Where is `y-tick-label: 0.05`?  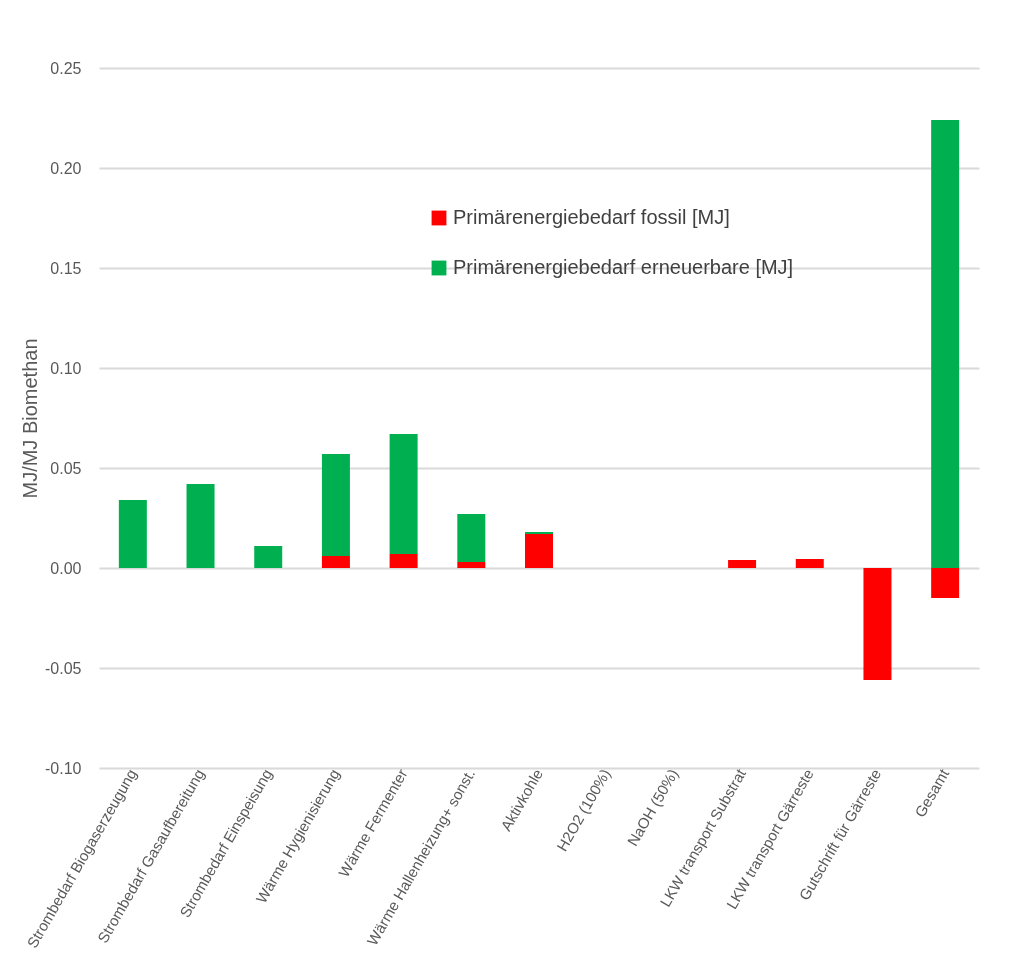 y-tick-label: 0.05 is located at coordinates (66, 468).